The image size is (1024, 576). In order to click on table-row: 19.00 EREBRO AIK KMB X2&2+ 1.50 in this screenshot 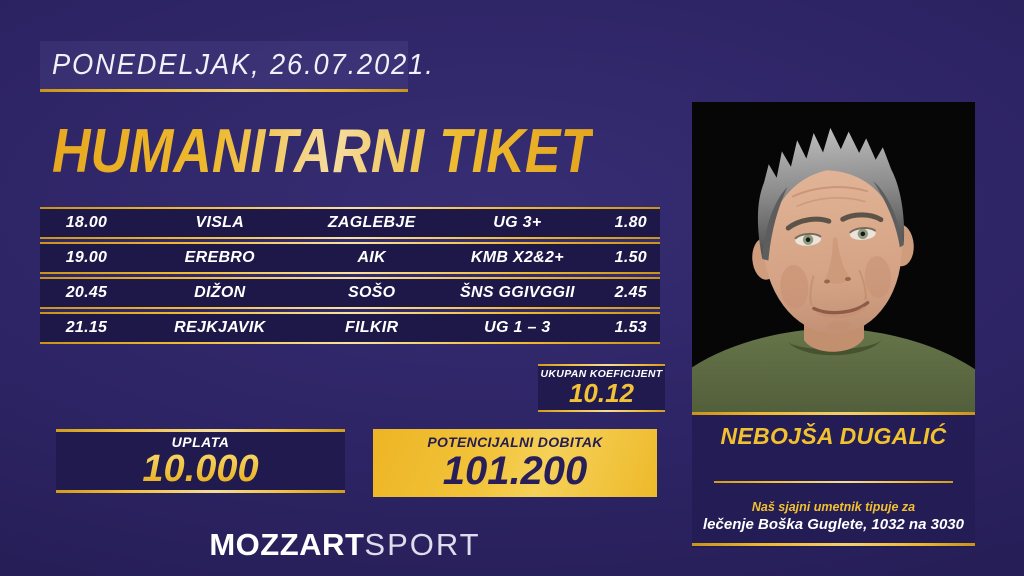, I will do `click(350, 258)`.